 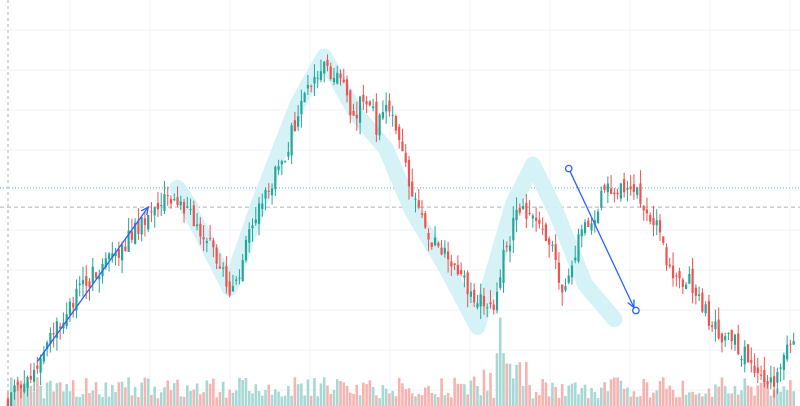 I want to click on trend-arrow-line, so click(x=601, y=238).